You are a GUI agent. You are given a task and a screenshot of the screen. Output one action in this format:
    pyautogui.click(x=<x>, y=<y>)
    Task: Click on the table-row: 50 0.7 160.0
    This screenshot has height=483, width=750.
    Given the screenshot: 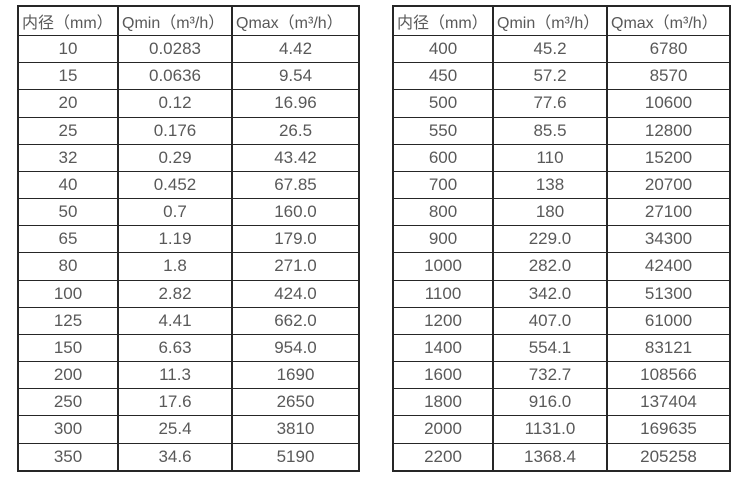 What is the action you would take?
    pyautogui.click(x=188, y=212)
    